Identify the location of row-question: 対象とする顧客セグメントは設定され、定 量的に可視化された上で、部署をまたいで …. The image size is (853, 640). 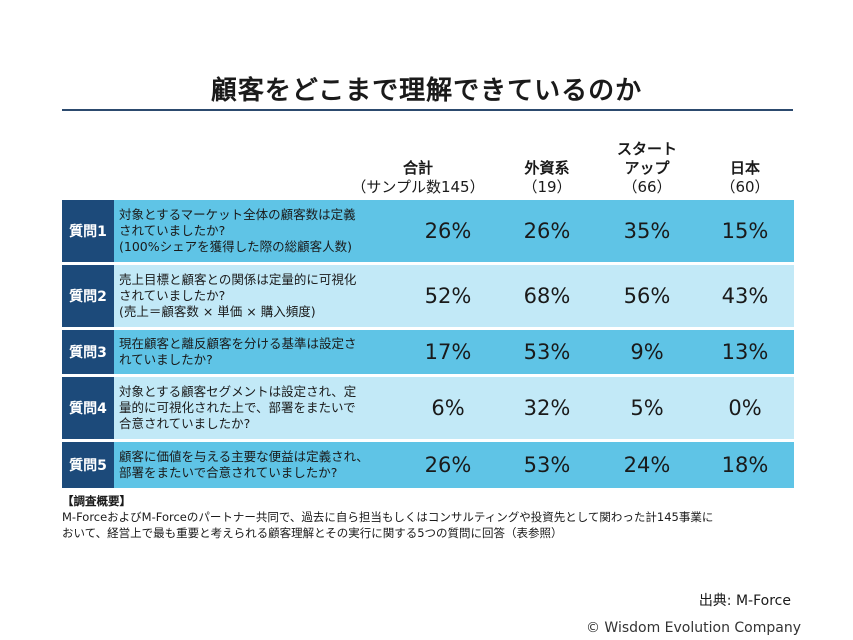
(238, 407).